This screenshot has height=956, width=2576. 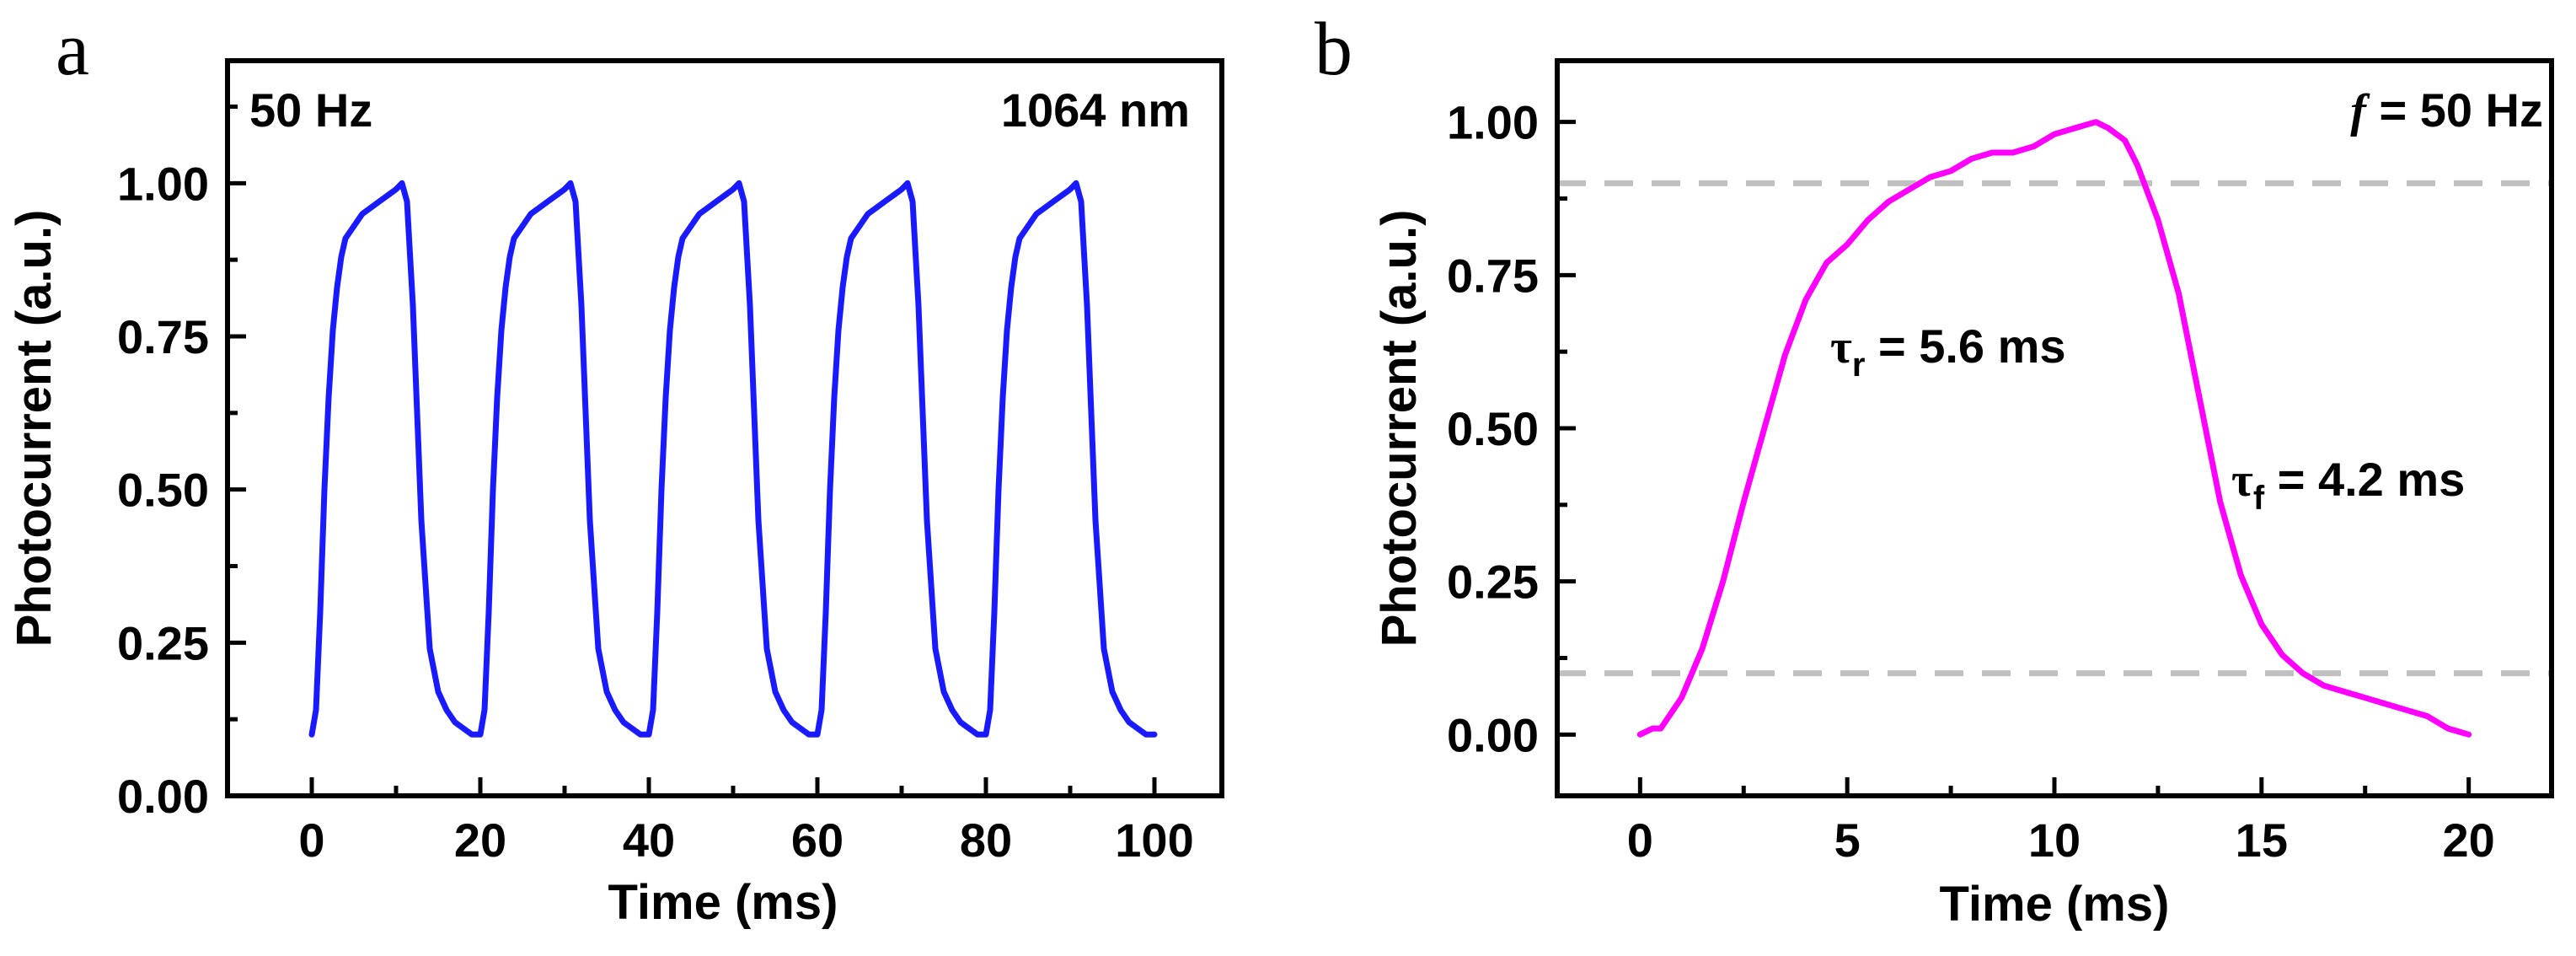 I want to click on panel-b-x-axis-title: Time (ms), so click(x=2055, y=904).